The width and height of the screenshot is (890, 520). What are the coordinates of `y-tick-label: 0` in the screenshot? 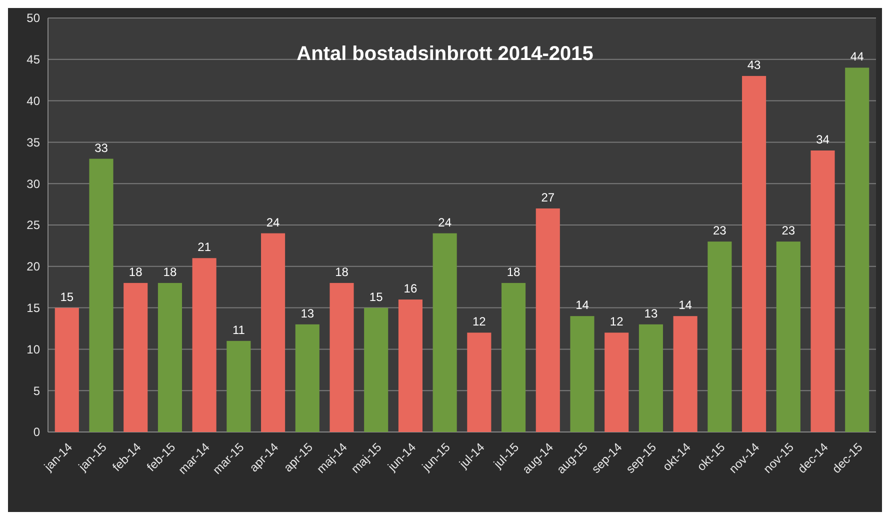 It's located at (36, 432).